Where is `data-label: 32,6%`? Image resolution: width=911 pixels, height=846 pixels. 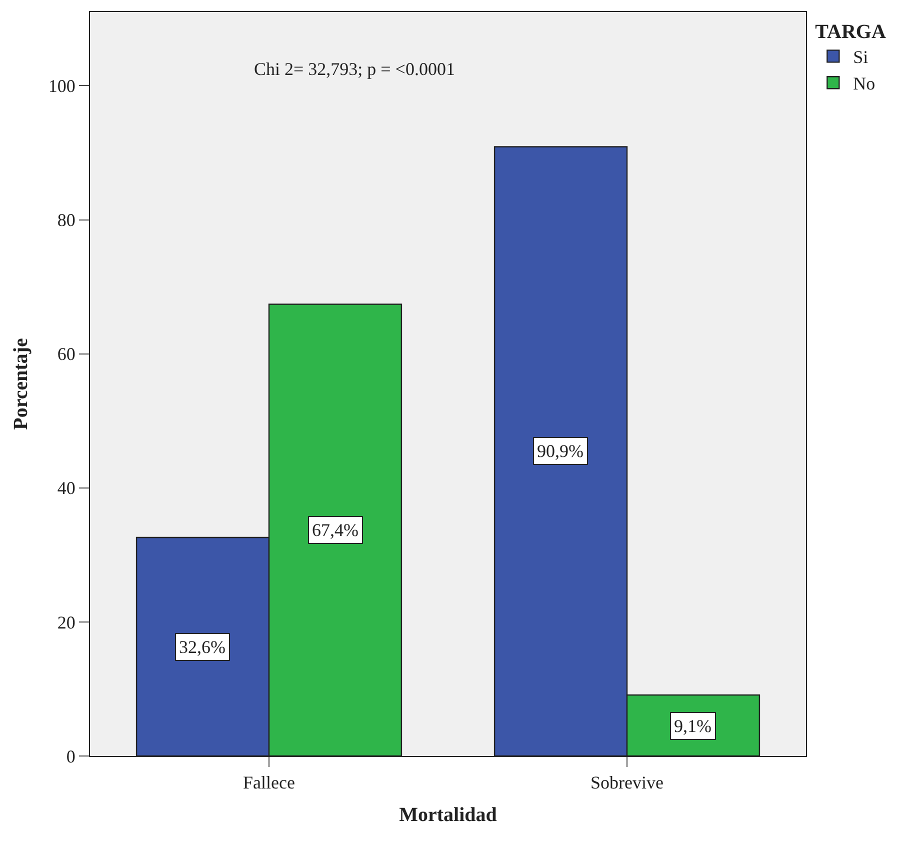
data-label: 32,6% is located at coordinates (202, 647).